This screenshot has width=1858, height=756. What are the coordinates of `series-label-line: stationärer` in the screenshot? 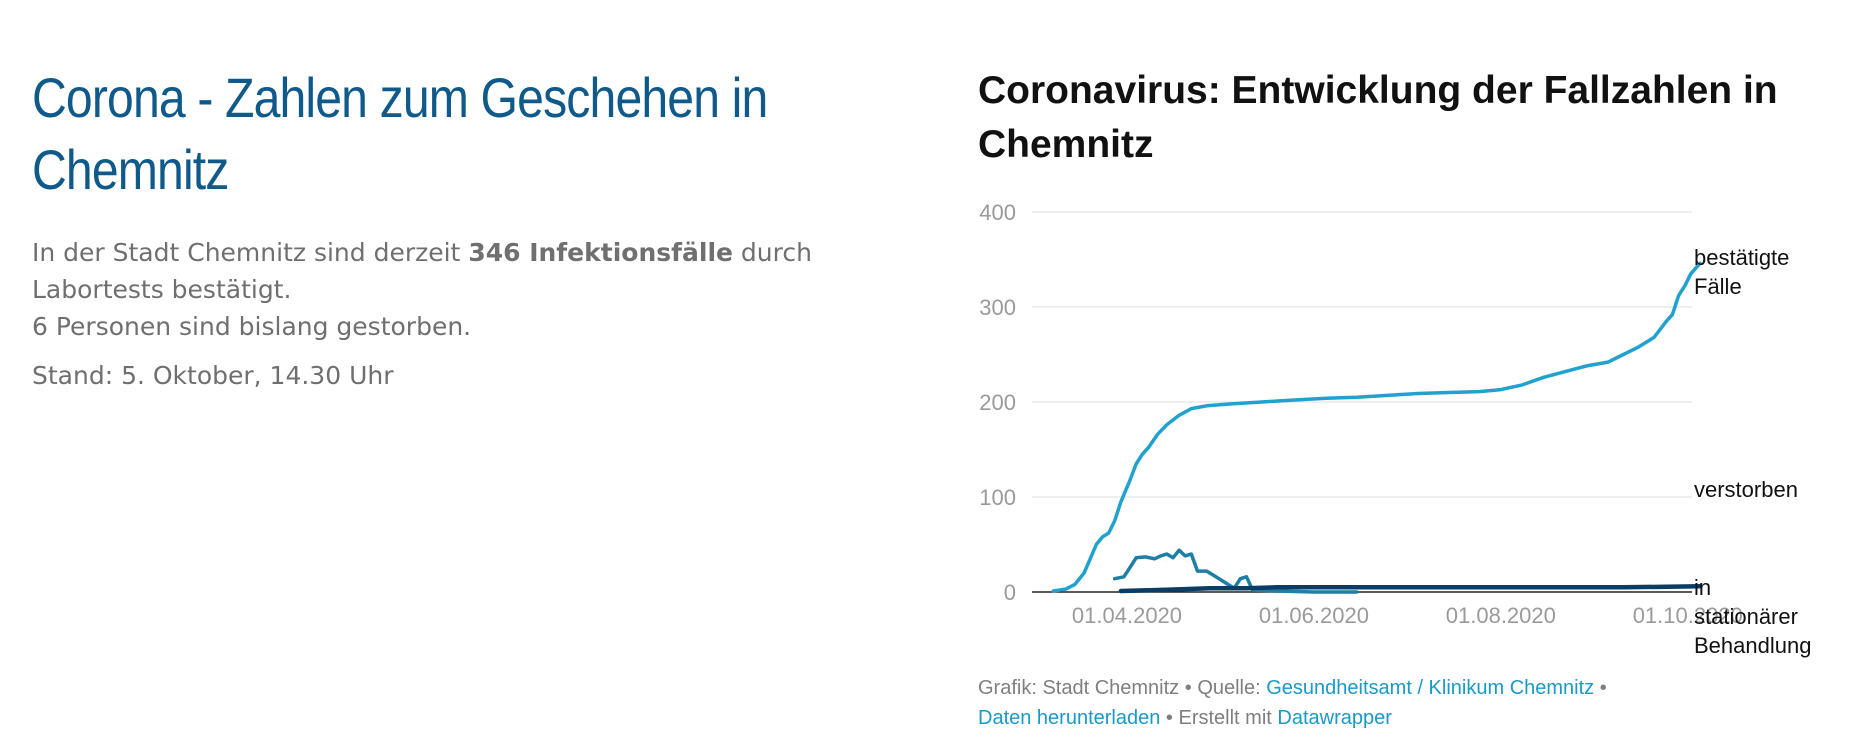 It's located at (1746, 616).